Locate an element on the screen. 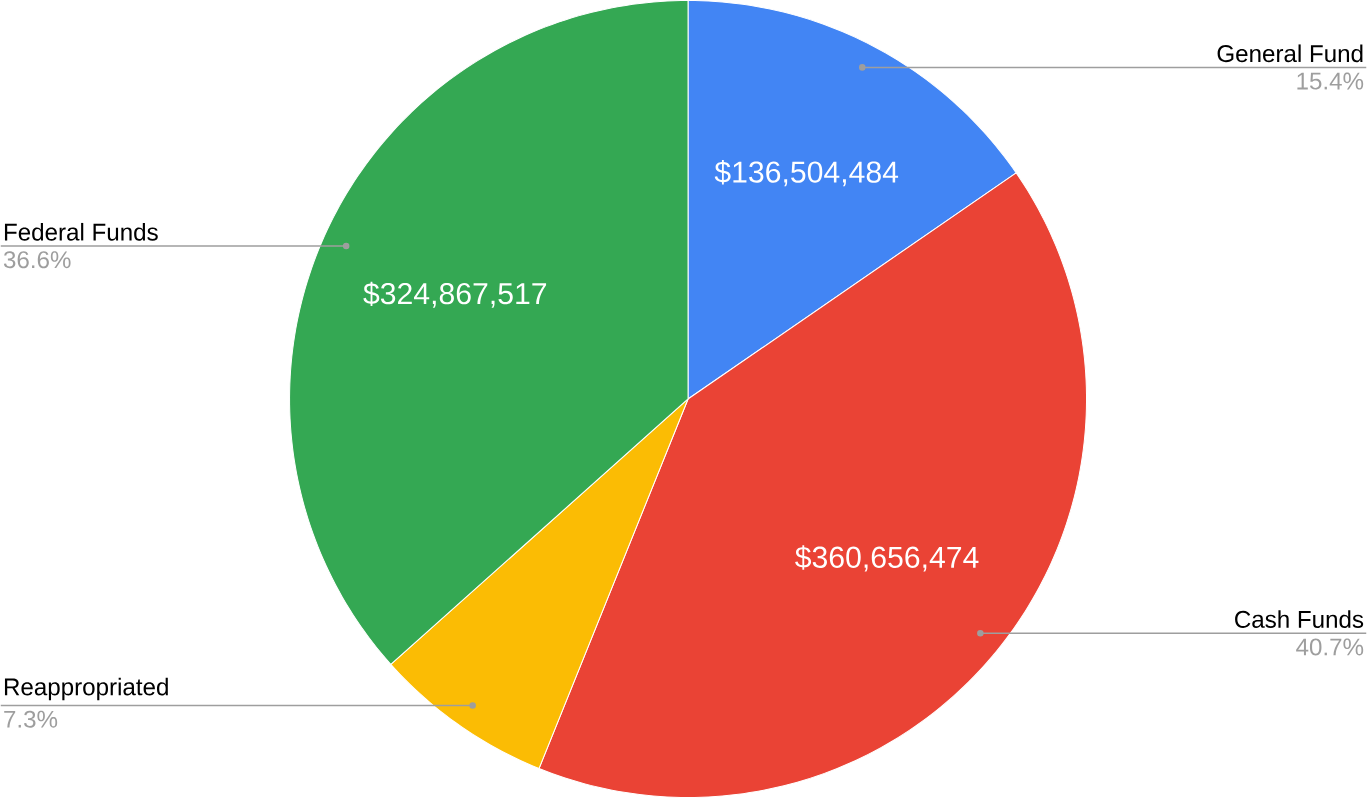  text: $324,867,517 is located at coordinates (455, 294).